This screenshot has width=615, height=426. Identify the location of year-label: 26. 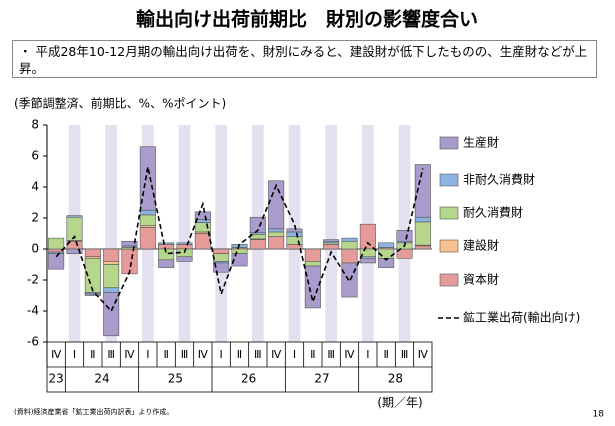
(248, 379).